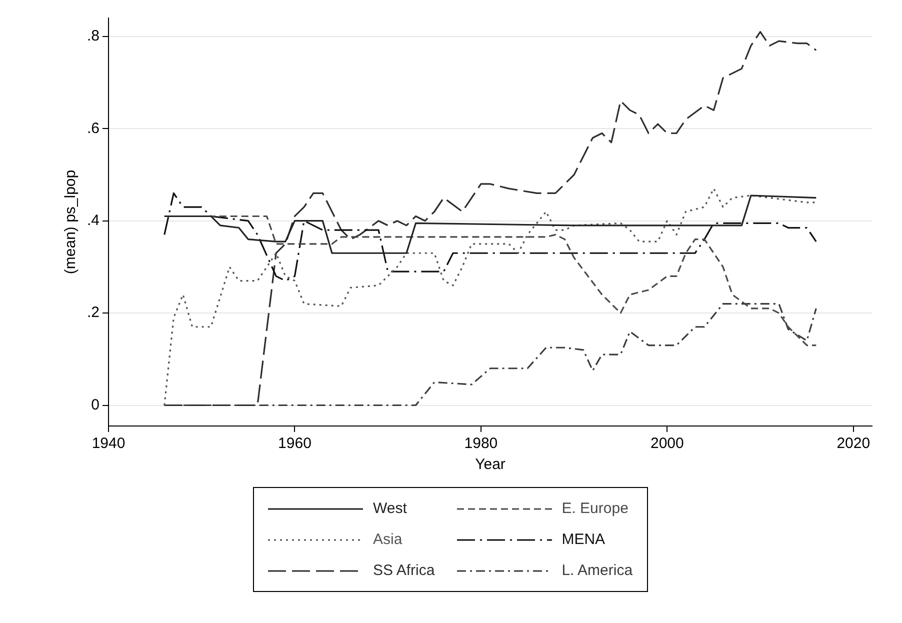  What do you see at coordinates (853, 443) in the screenshot?
I see `x-tick-label: 2020` at bounding box center [853, 443].